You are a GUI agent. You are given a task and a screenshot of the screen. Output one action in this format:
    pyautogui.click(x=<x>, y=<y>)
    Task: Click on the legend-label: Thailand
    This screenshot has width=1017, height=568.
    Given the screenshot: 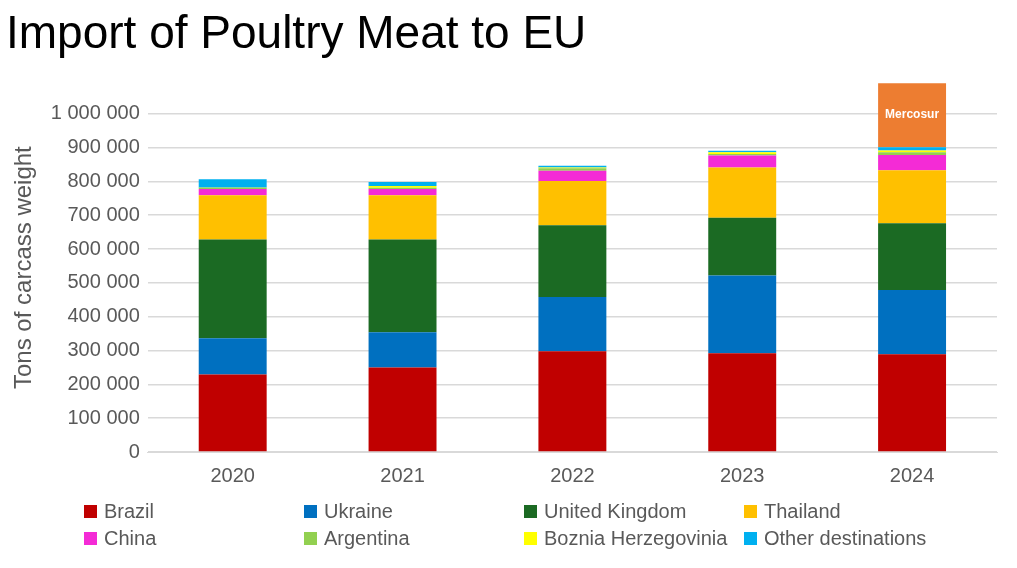 What is the action you would take?
    pyautogui.click(x=802, y=511)
    